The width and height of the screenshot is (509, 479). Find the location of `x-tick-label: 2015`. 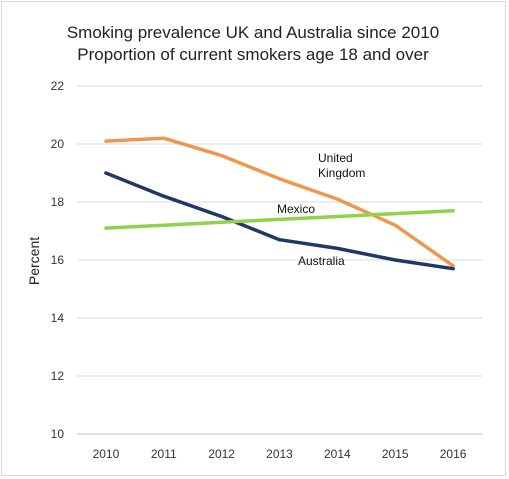

x-tick-label: 2015 is located at coordinates (395, 454).